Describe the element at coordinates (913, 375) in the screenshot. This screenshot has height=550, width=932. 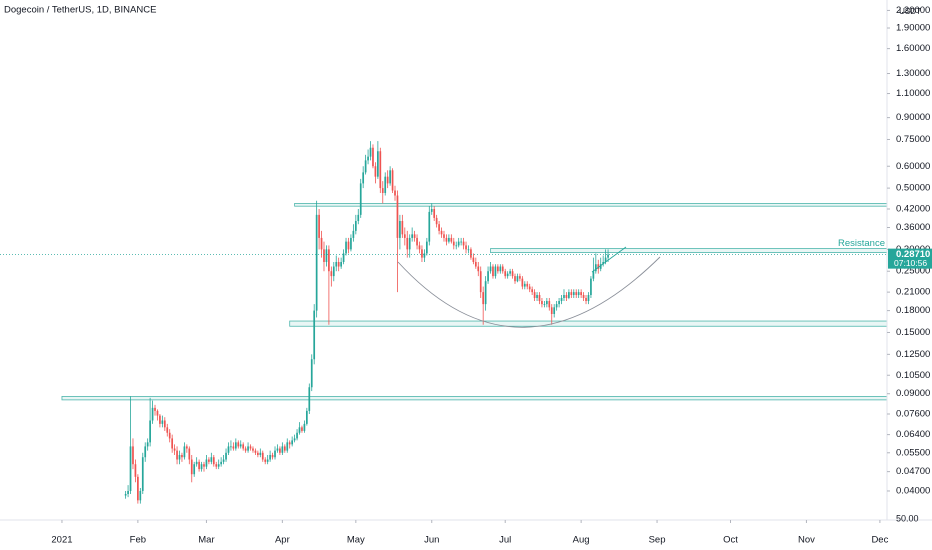
I see `y-tick-label: 0.10500` at that location.